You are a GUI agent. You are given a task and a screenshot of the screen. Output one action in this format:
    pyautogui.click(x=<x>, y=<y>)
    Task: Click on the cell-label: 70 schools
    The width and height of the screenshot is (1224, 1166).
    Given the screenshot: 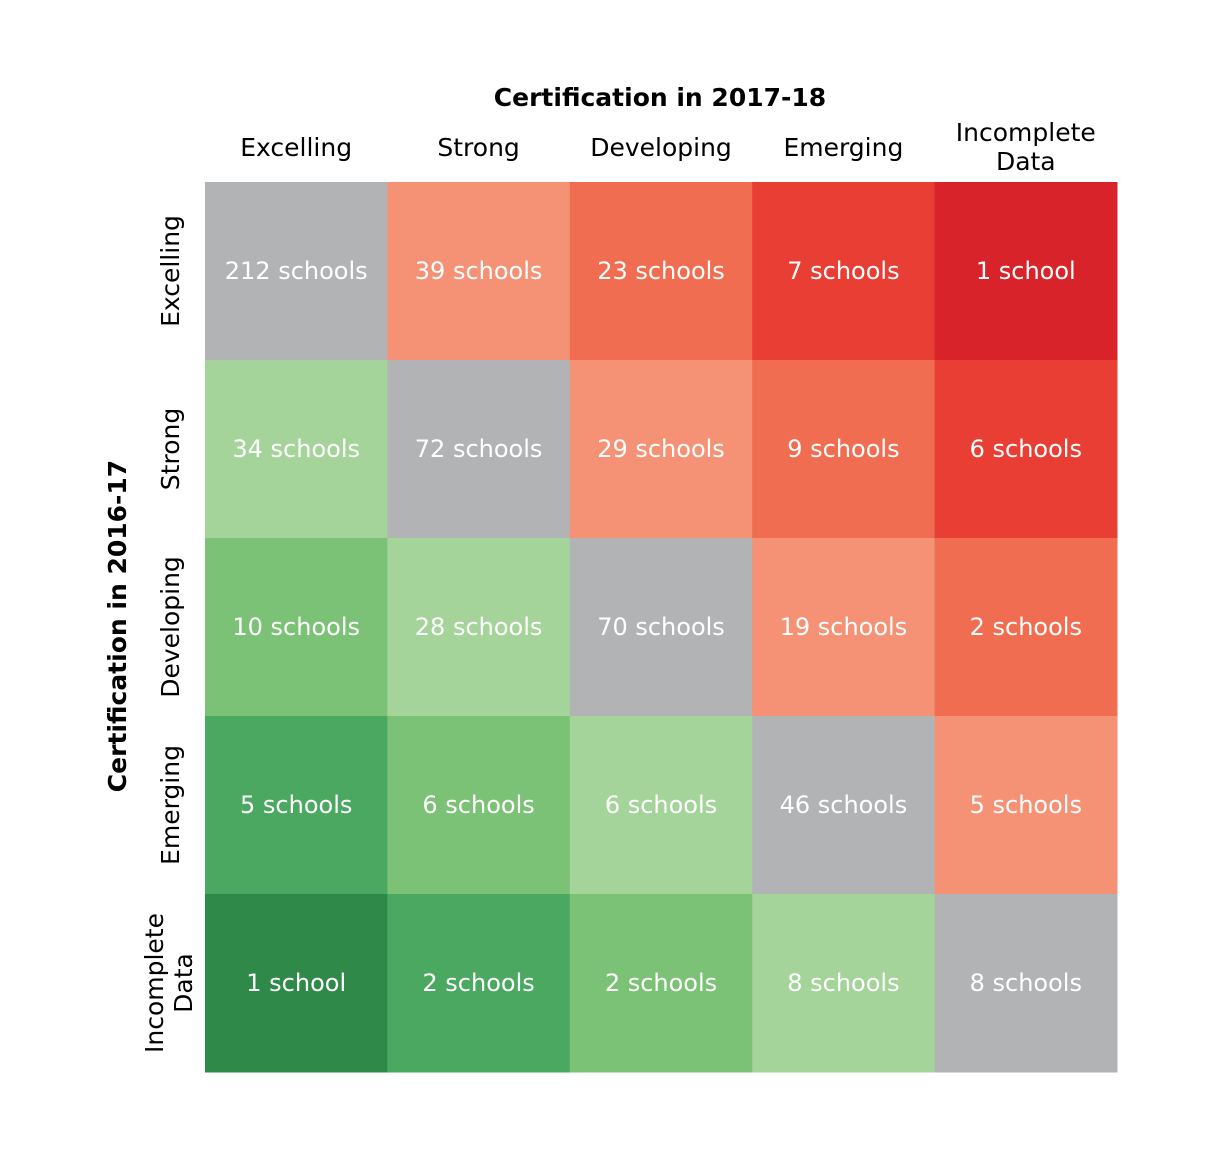 What is the action you would take?
    pyautogui.click(x=661, y=627)
    